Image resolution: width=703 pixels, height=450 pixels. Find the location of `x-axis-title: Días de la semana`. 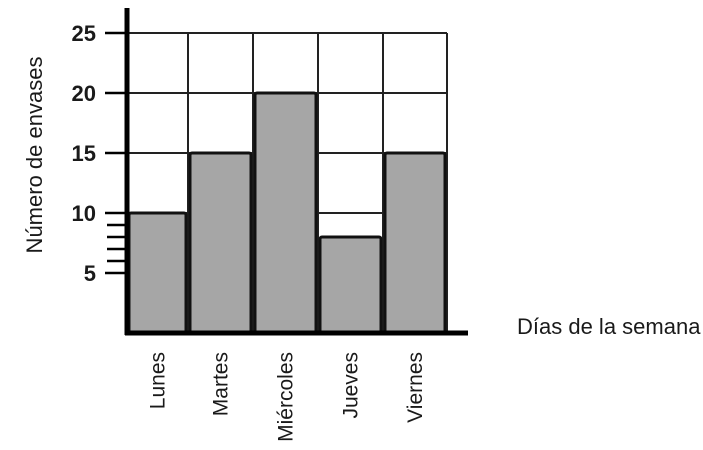

x-axis-title: Días de la semana is located at coordinates (609, 326).